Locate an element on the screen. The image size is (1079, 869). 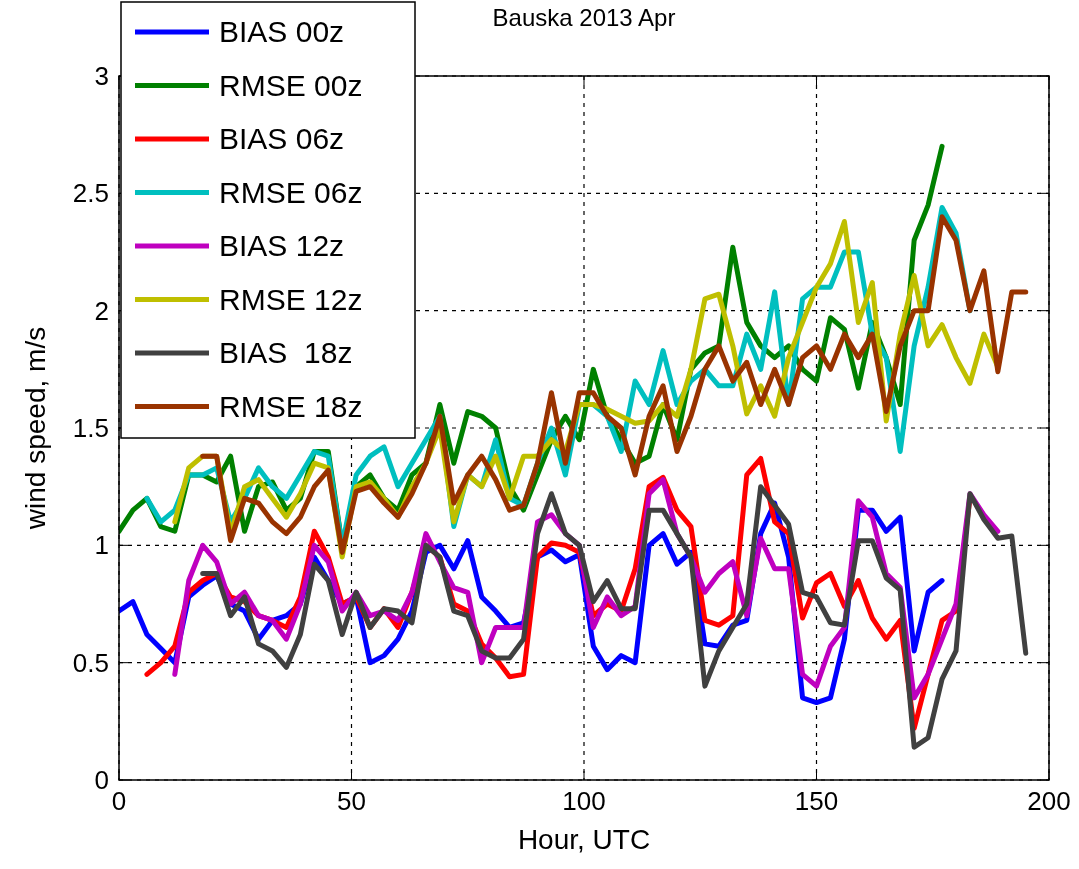
legend-label: BIAS 00z is located at coordinates (282, 31).